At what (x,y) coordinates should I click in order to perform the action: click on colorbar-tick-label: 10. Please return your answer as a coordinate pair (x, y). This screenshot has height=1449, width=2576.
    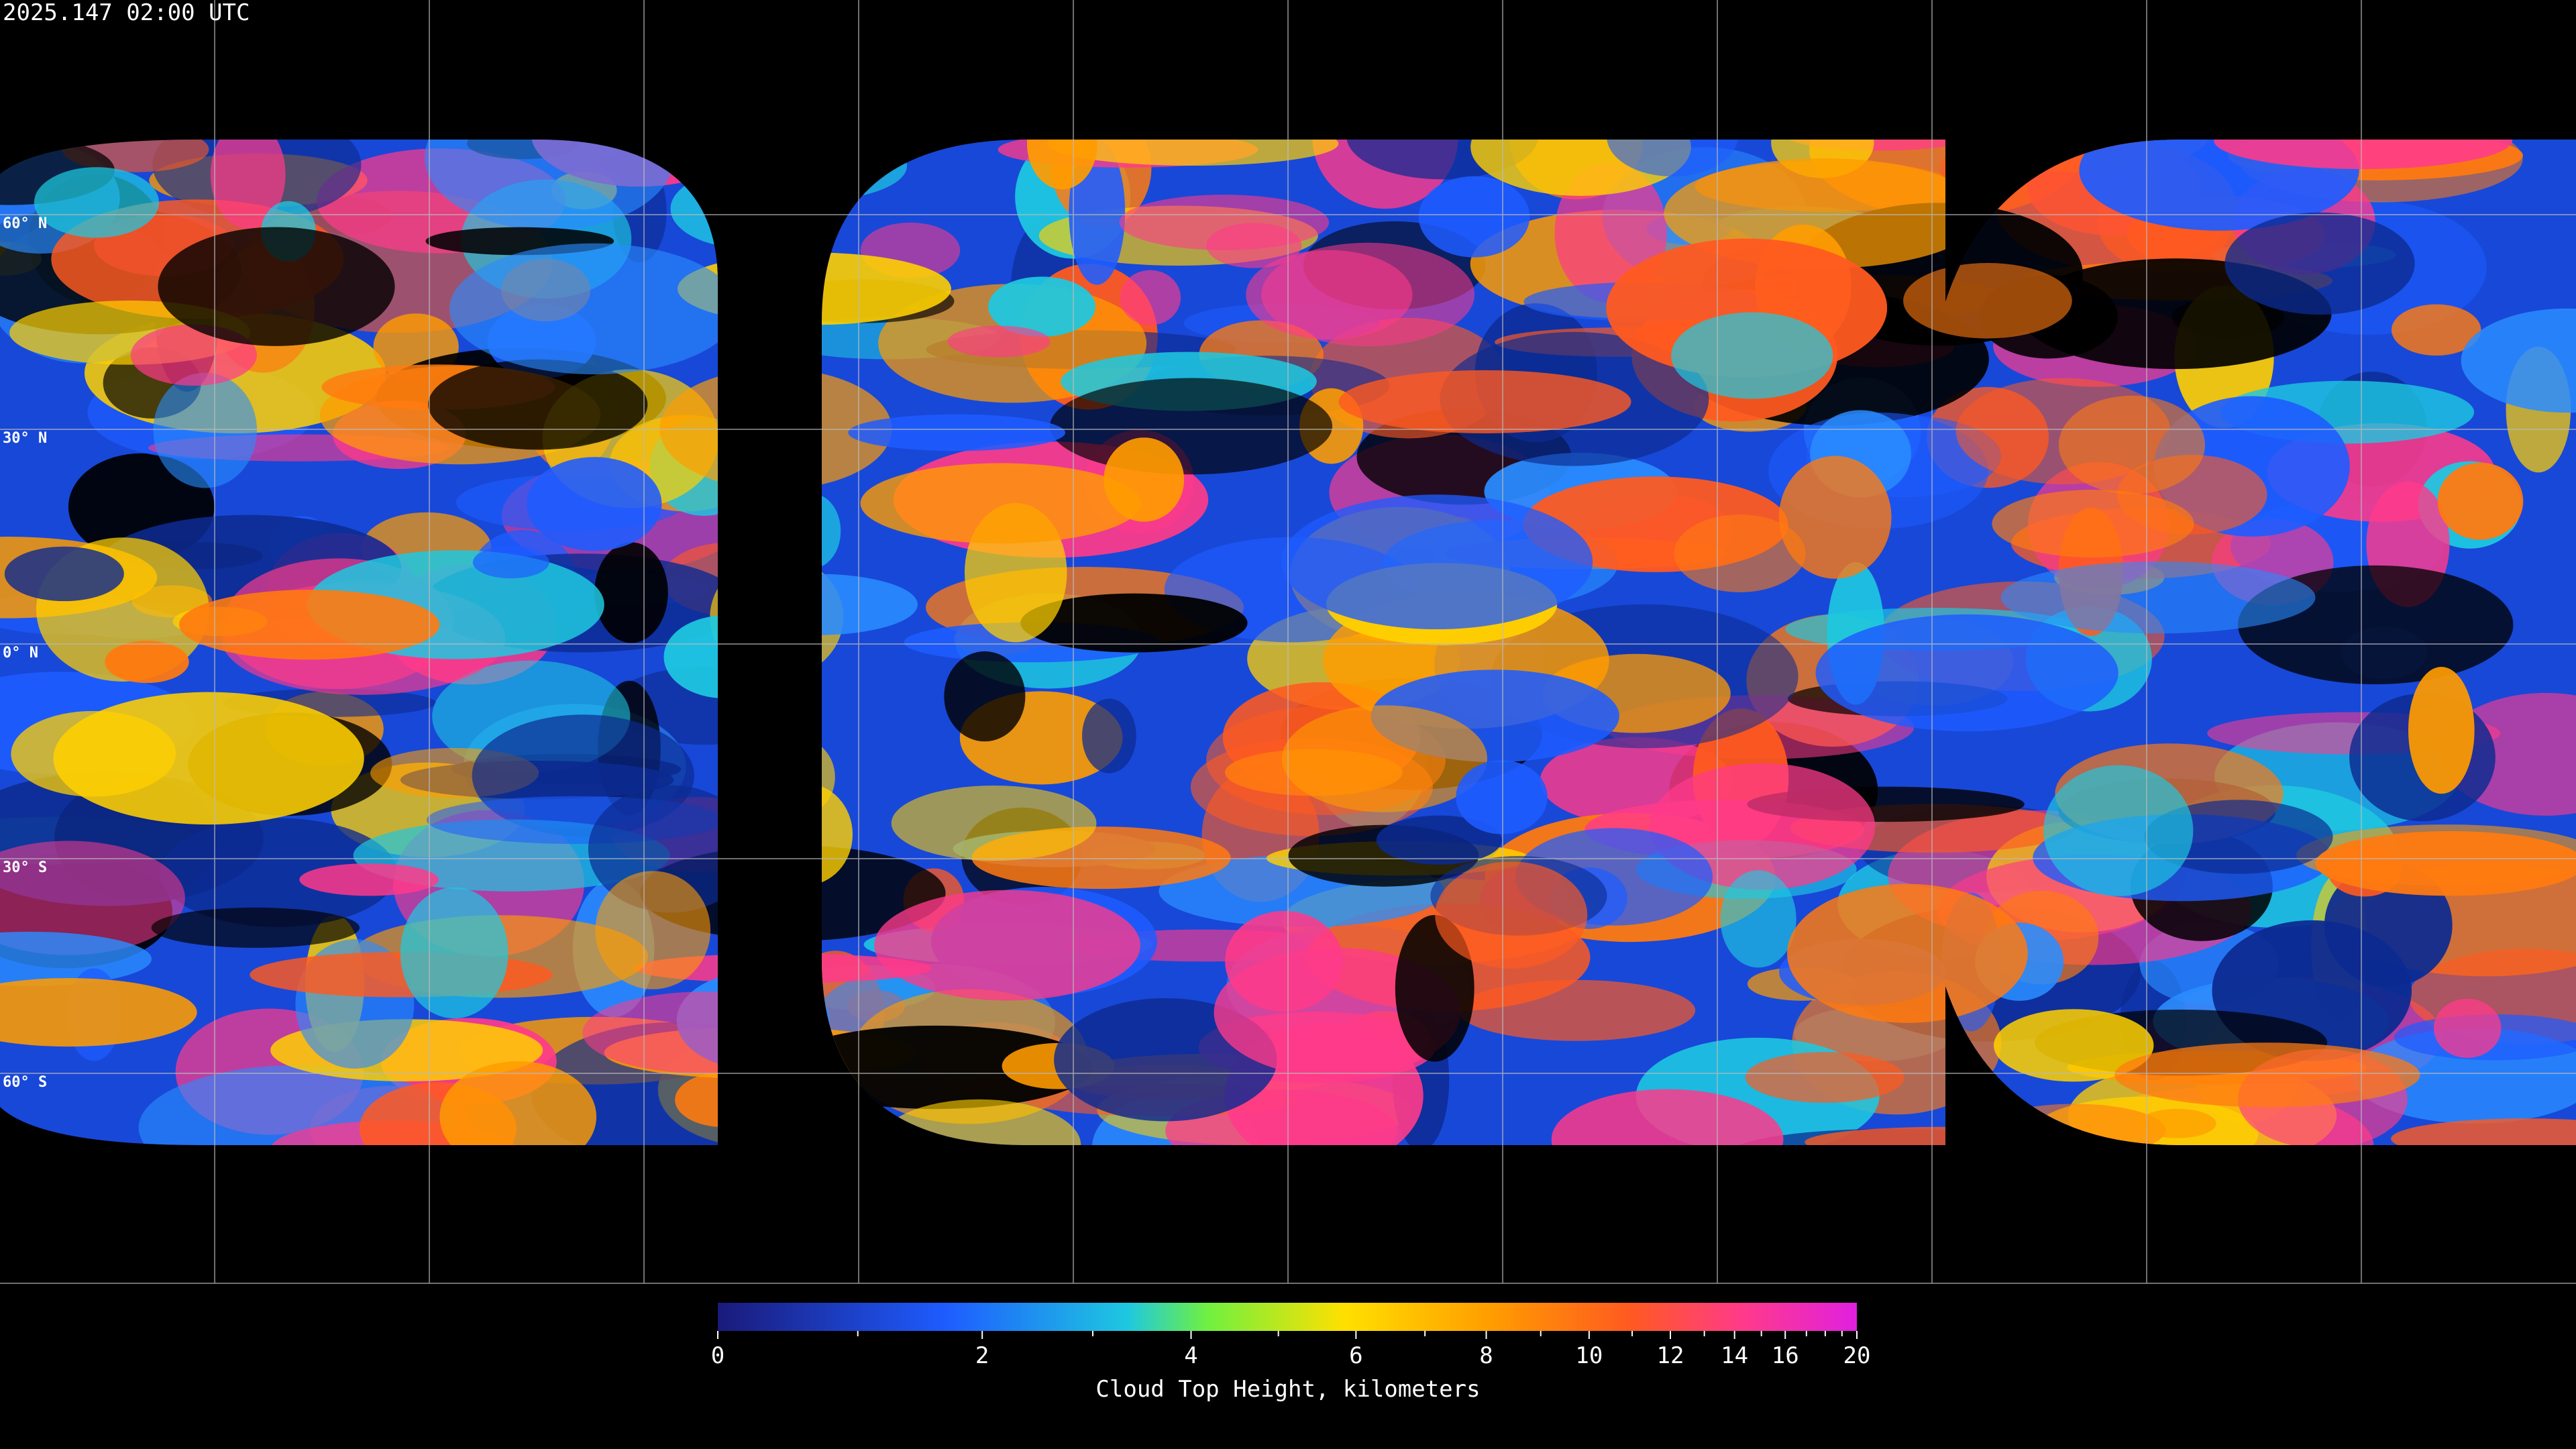
    Looking at the image, I should click on (1589, 1355).